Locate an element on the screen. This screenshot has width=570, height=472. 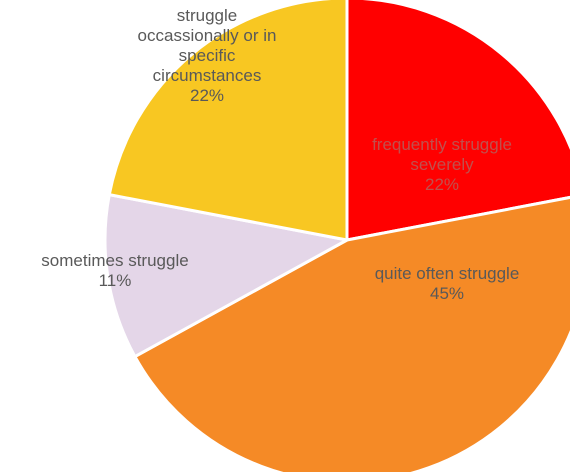
slice-label-line: circumstances is located at coordinates (207, 75).